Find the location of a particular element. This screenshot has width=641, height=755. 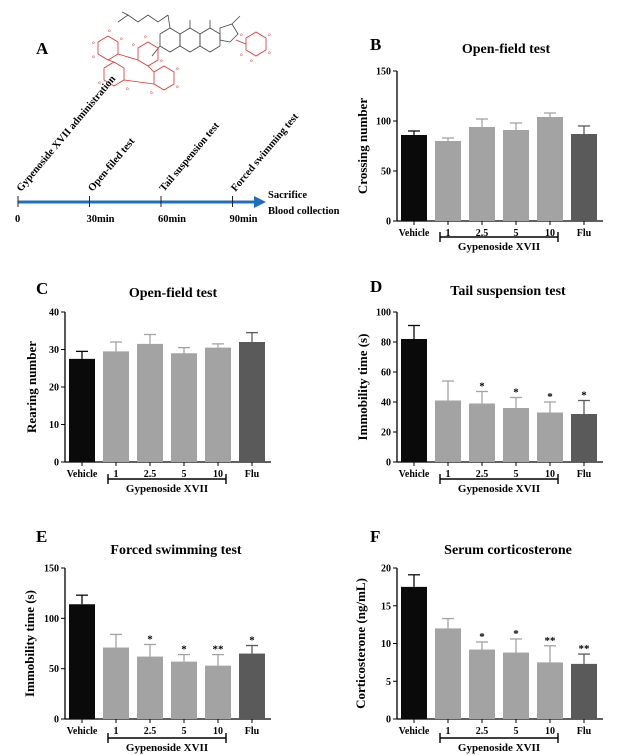

chart-title: Tail suspension test is located at coordinates (508, 291).